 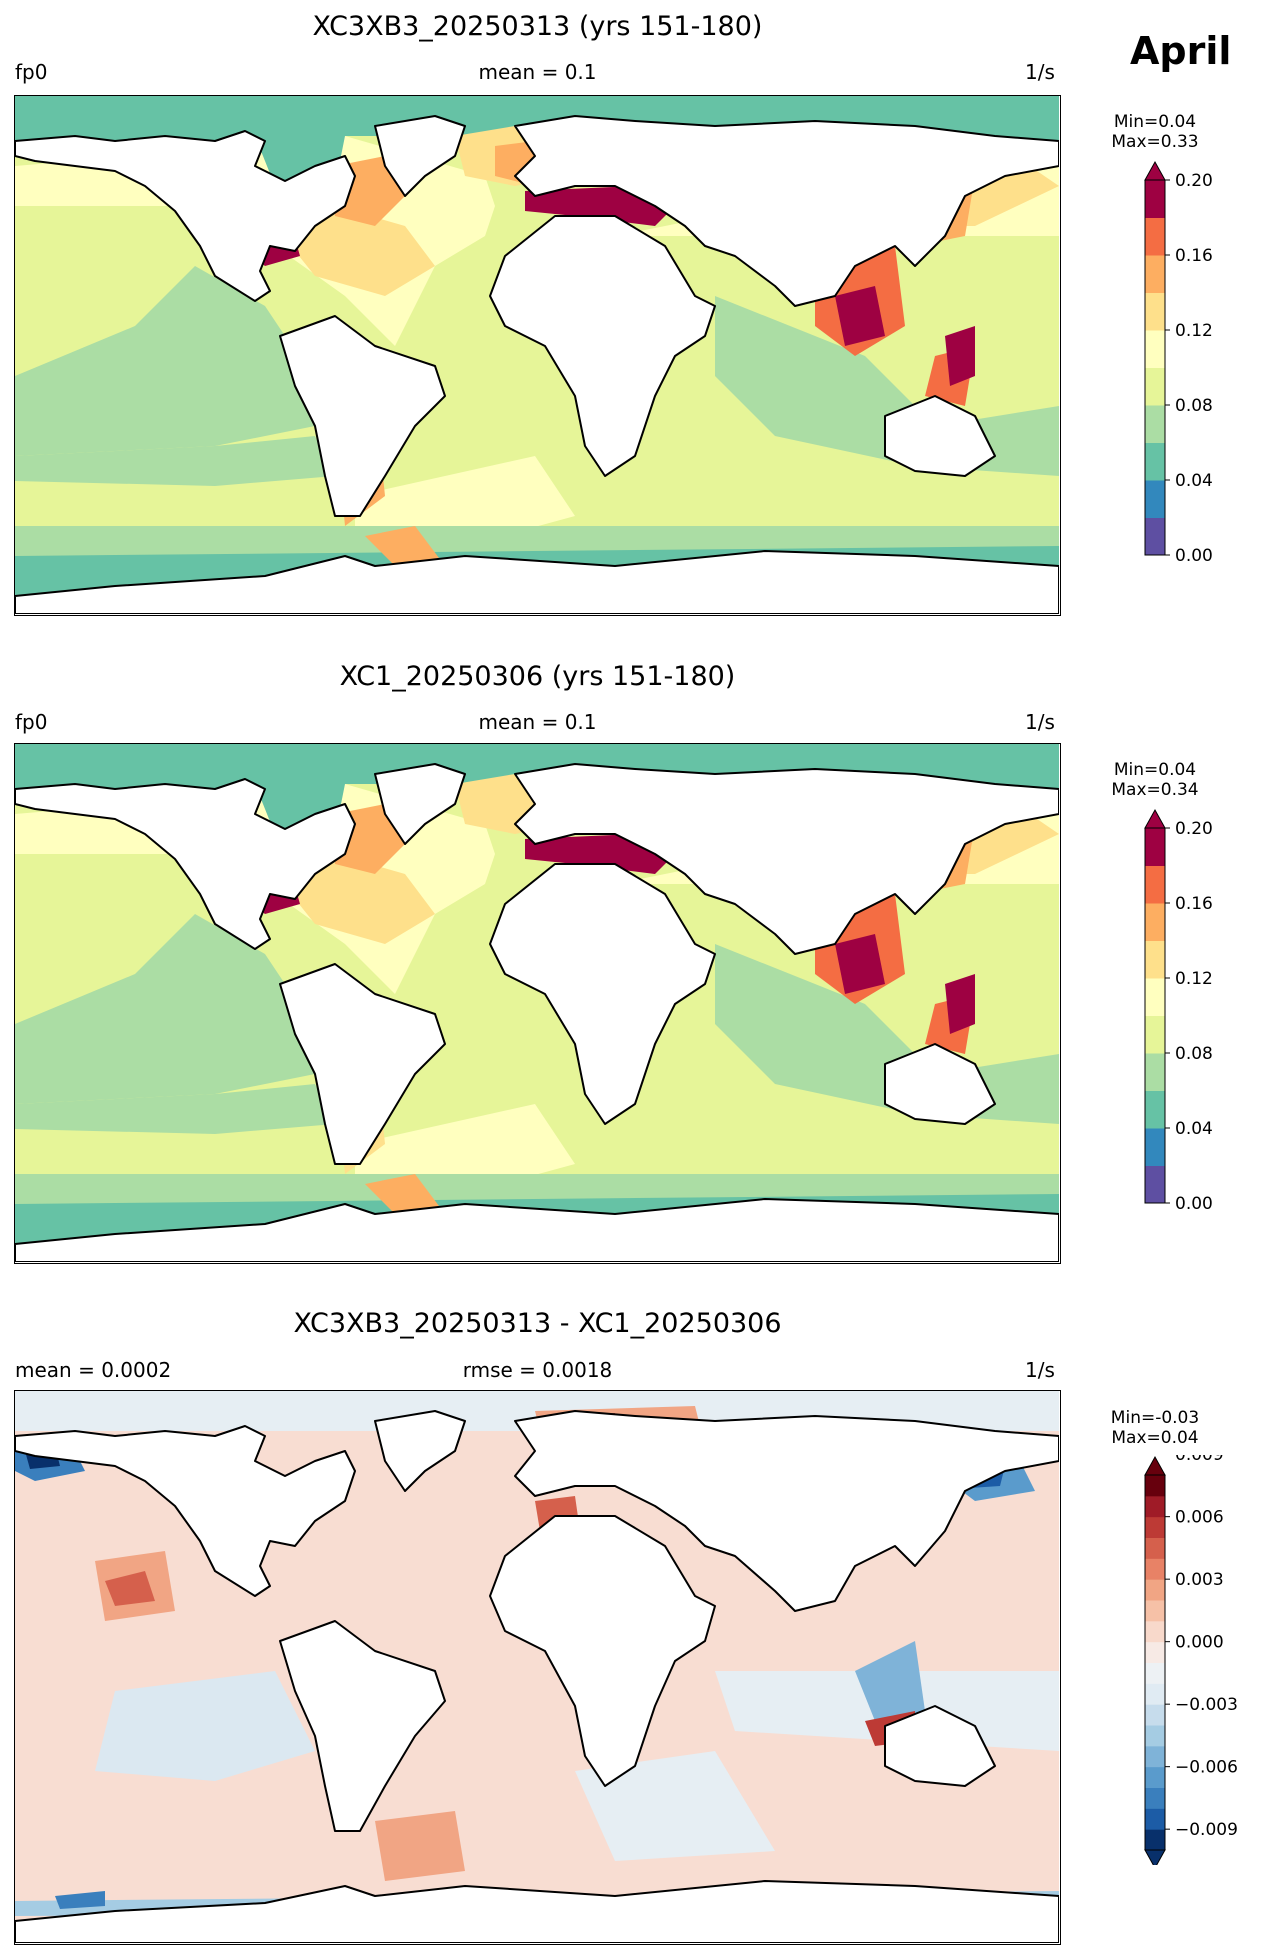 I want to click on colorbar-tick-label: 0.006, so click(x=1199, y=1518).